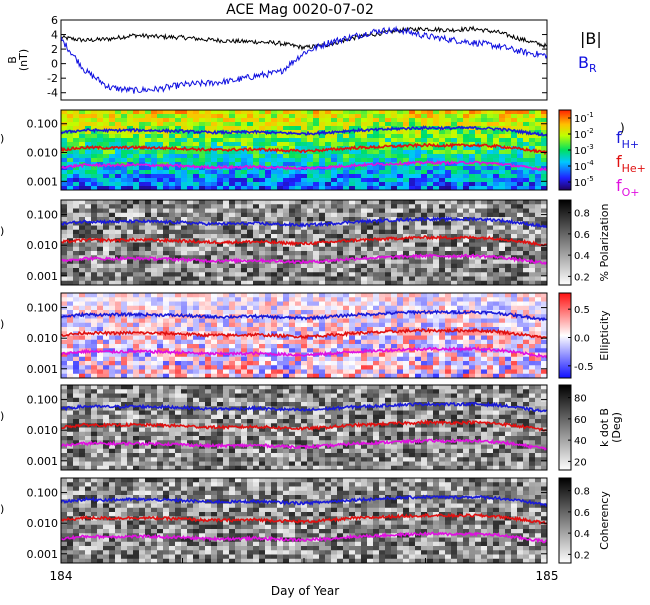 The width and height of the screenshot is (650, 605). I want to click on colorbar-tick-label: 10⁻⁴, so click(584, 166).